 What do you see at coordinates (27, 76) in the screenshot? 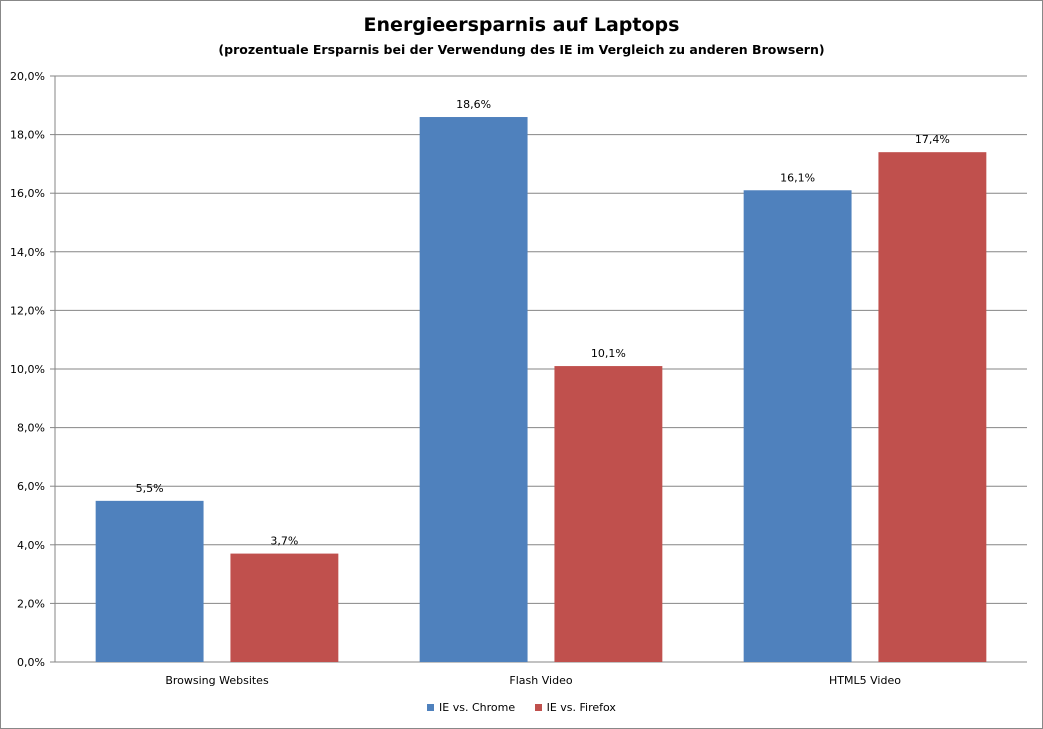
I see `y-tick-label: 20,0%` at bounding box center [27, 76].